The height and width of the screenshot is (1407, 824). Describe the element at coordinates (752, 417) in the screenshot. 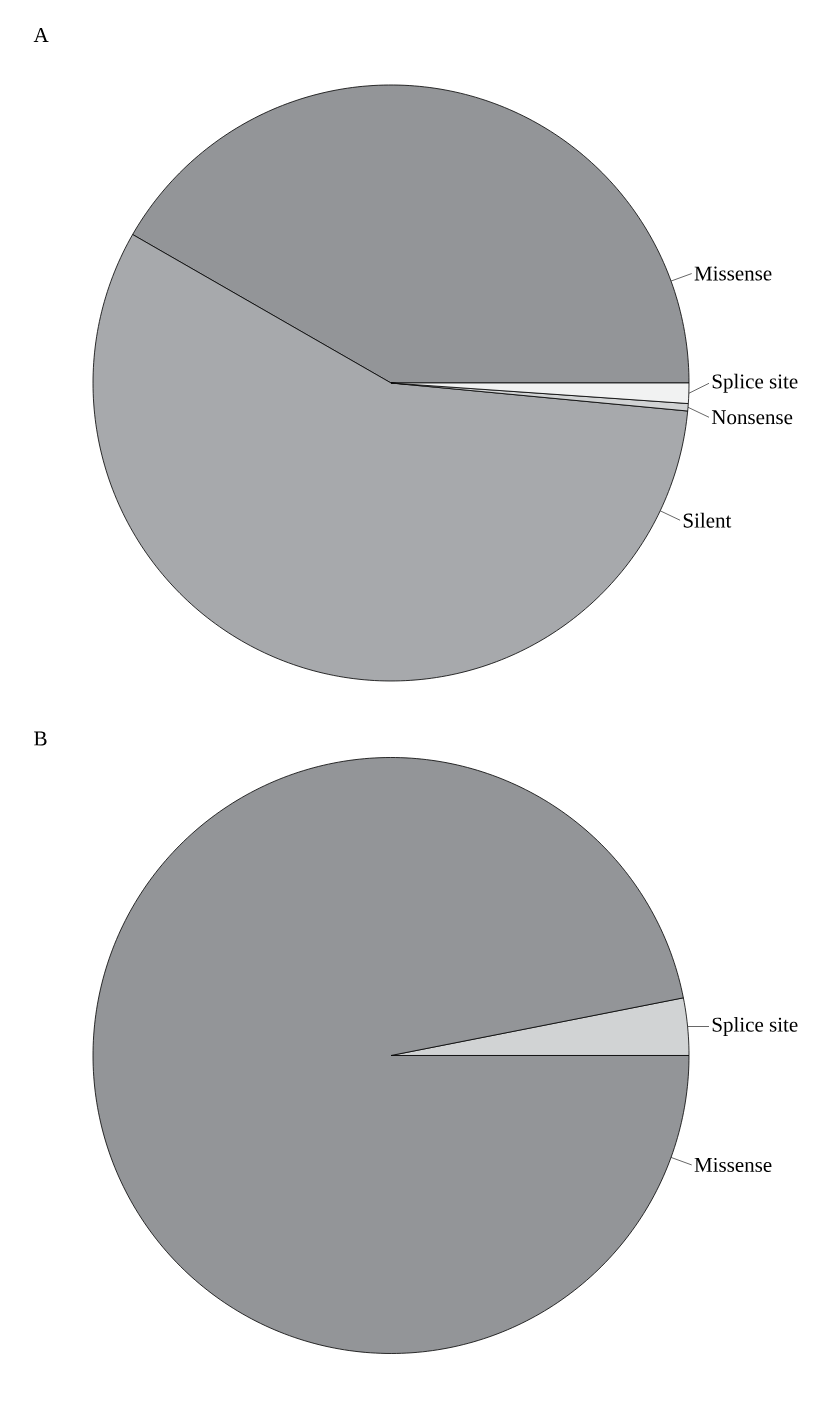

I see `slice-label: Nonsense` at that location.